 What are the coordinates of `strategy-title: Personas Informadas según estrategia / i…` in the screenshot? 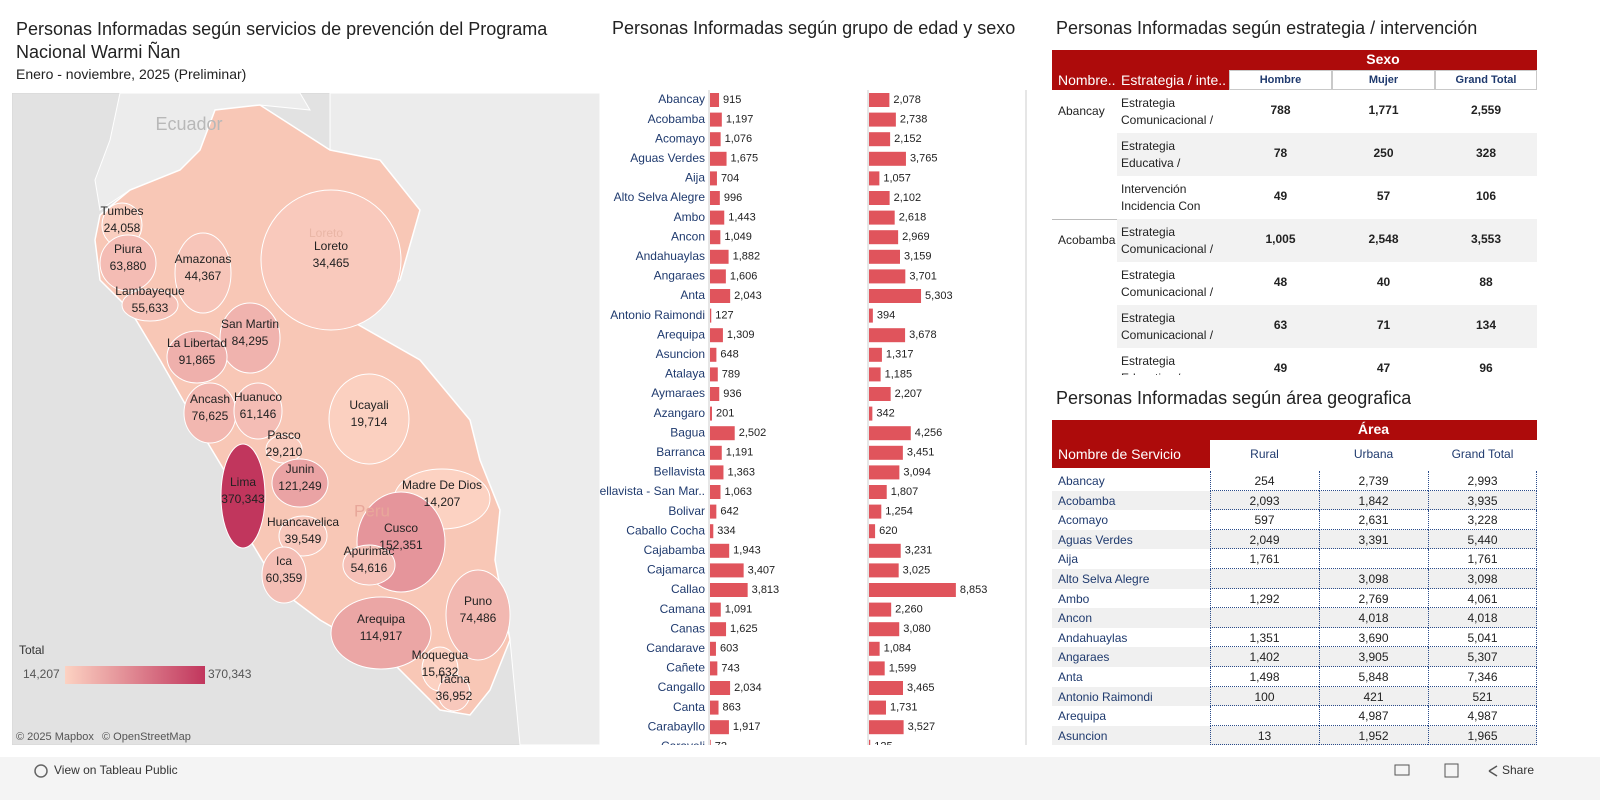 It's located at (1267, 28).